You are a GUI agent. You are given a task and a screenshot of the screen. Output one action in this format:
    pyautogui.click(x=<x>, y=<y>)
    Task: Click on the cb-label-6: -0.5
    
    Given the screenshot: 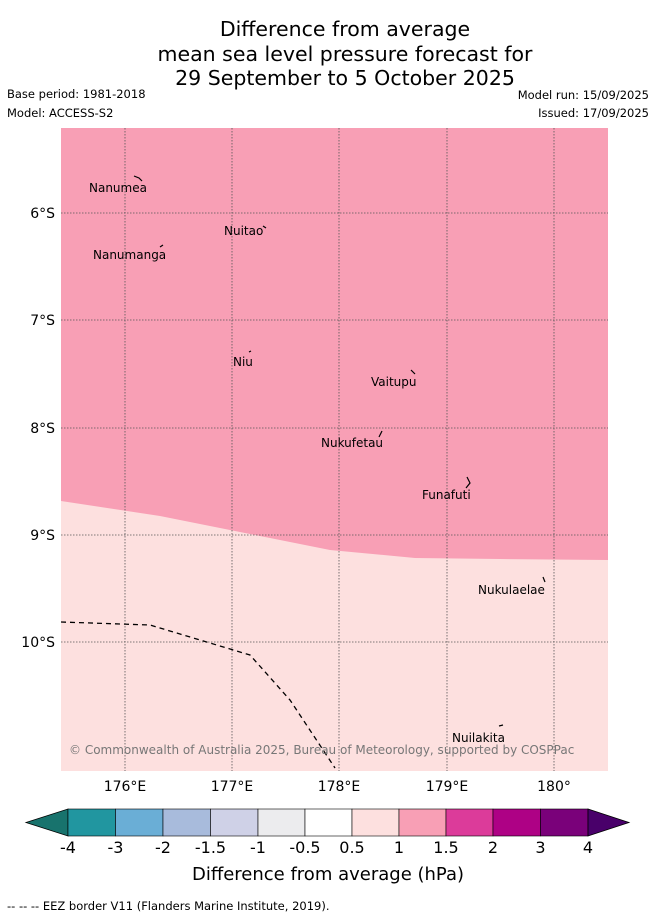 What is the action you would take?
    pyautogui.click(x=304, y=847)
    